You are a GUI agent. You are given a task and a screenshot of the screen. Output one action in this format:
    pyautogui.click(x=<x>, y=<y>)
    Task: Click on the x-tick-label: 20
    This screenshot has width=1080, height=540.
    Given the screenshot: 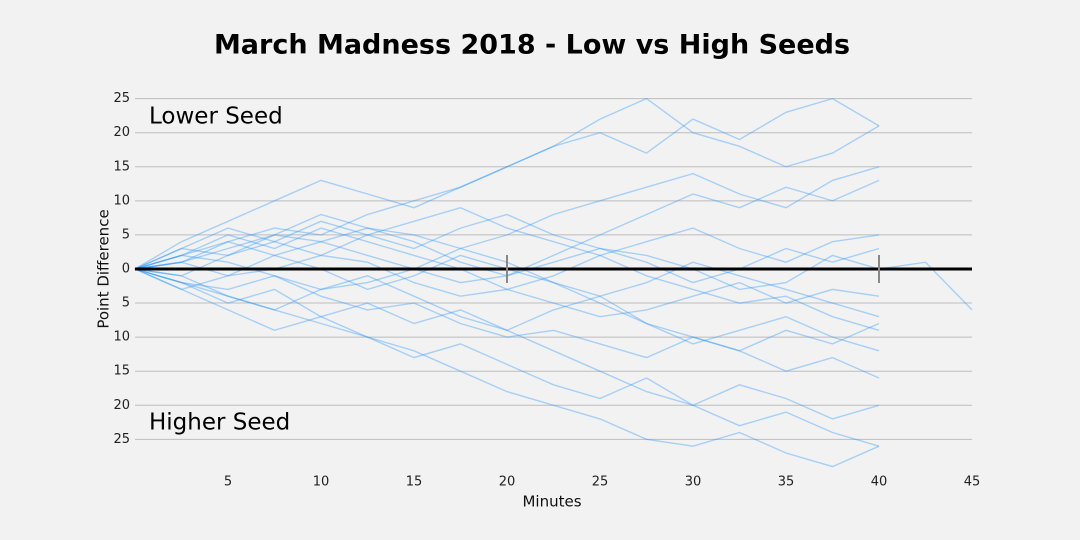 What is the action you would take?
    pyautogui.click(x=507, y=482)
    